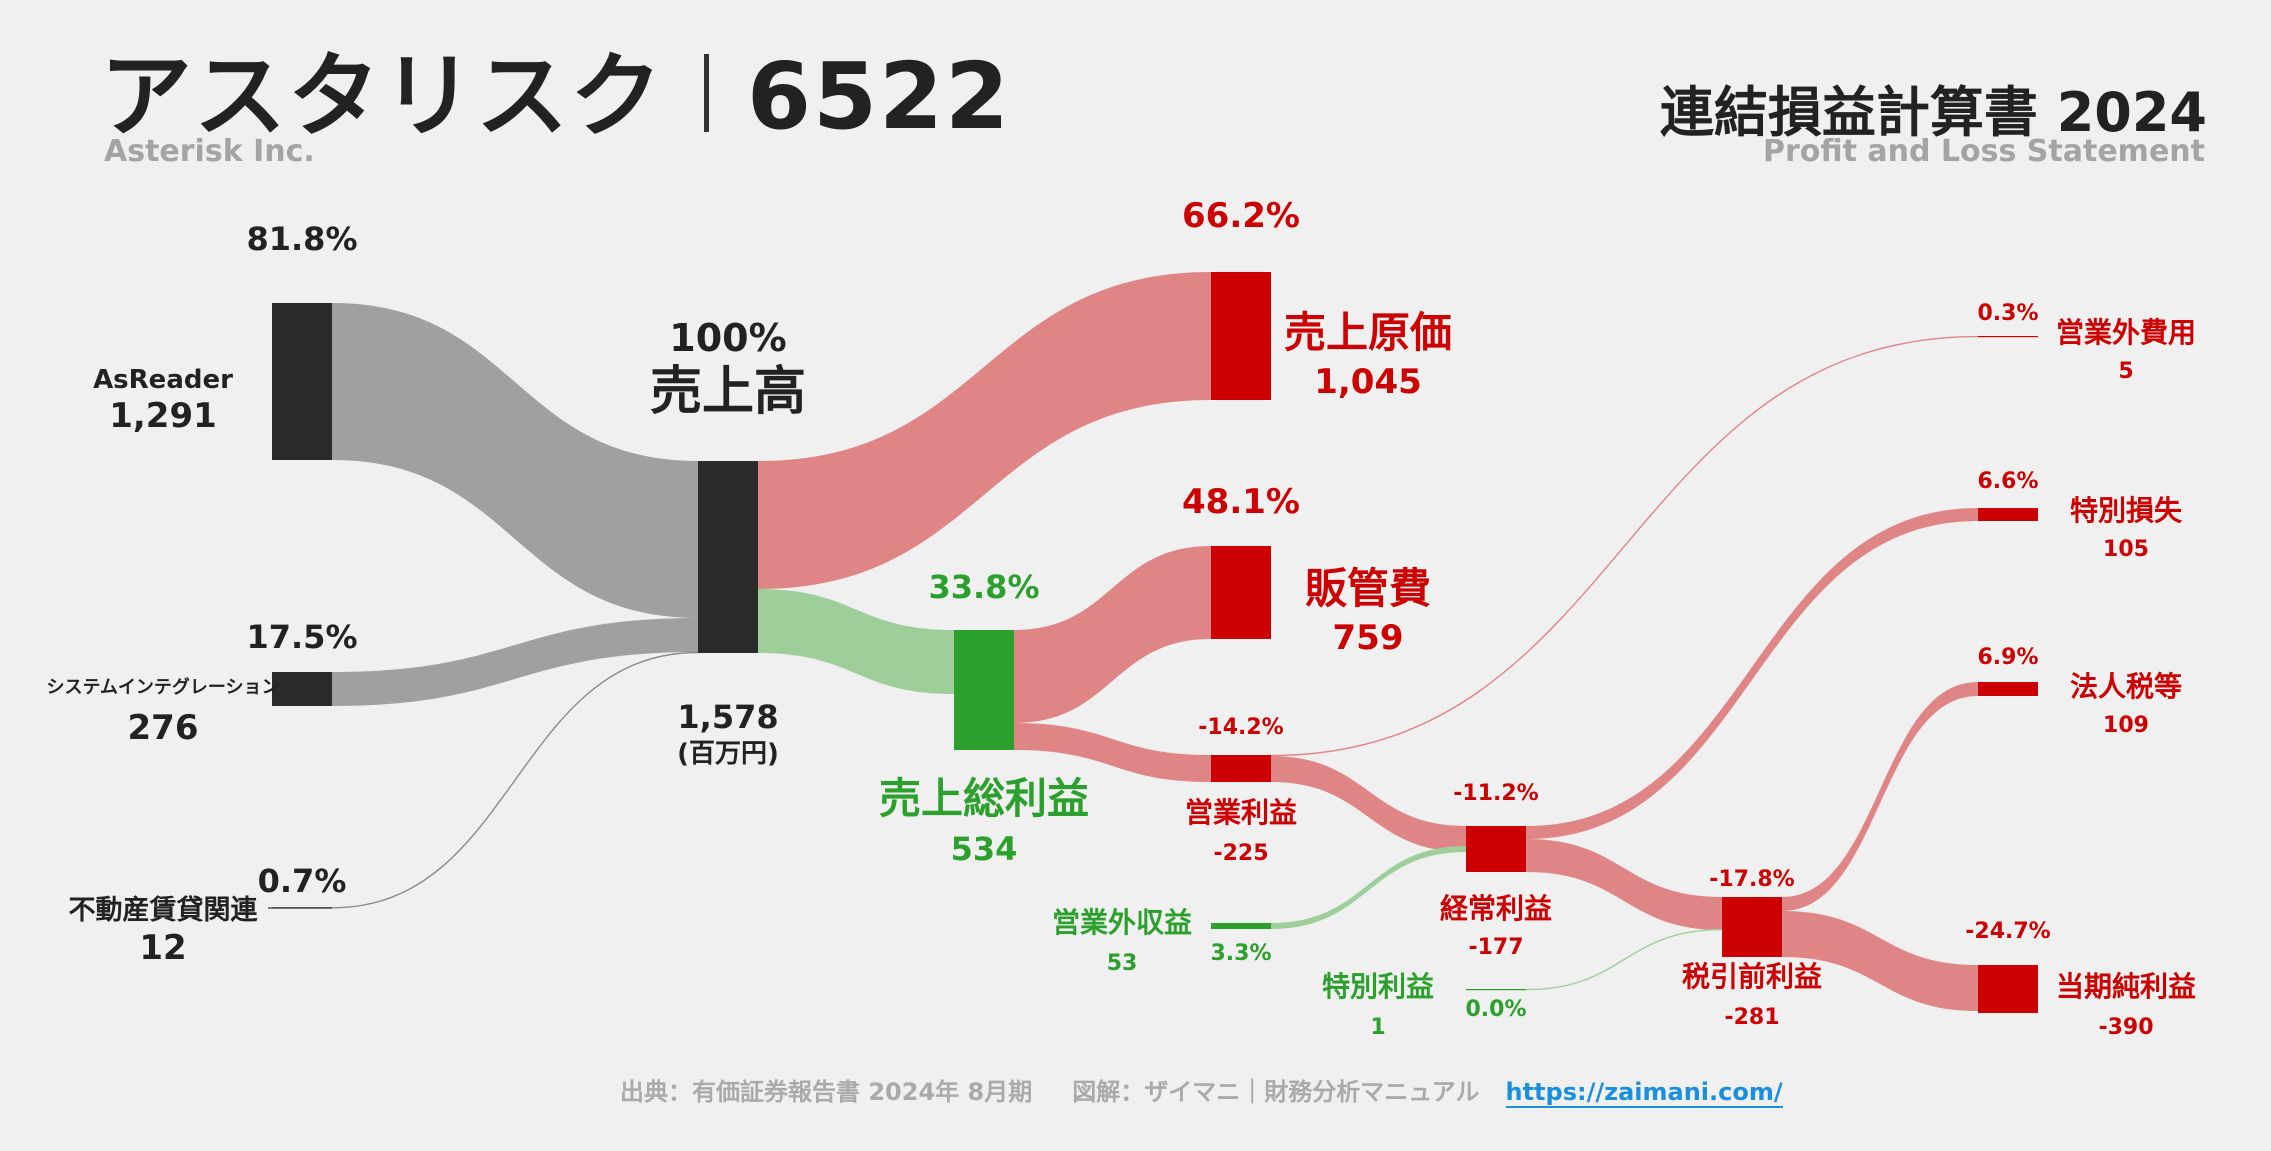  What do you see at coordinates (984, 798) in the screenshot?
I see `label-gross-label: 売上総利益` at bounding box center [984, 798].